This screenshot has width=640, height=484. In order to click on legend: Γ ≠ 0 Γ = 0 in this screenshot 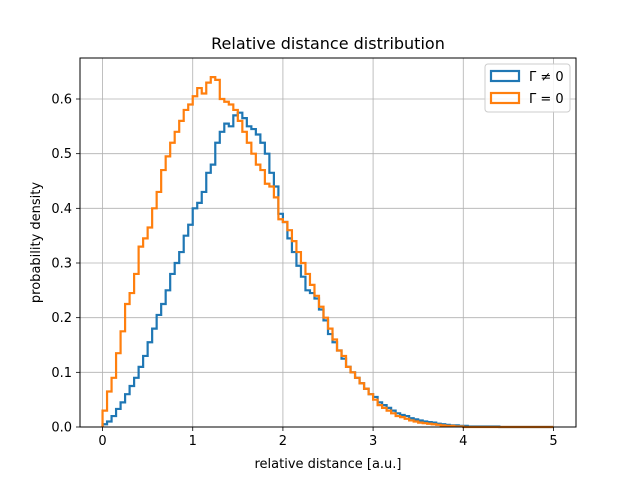, I will do `click(527, 88)`.